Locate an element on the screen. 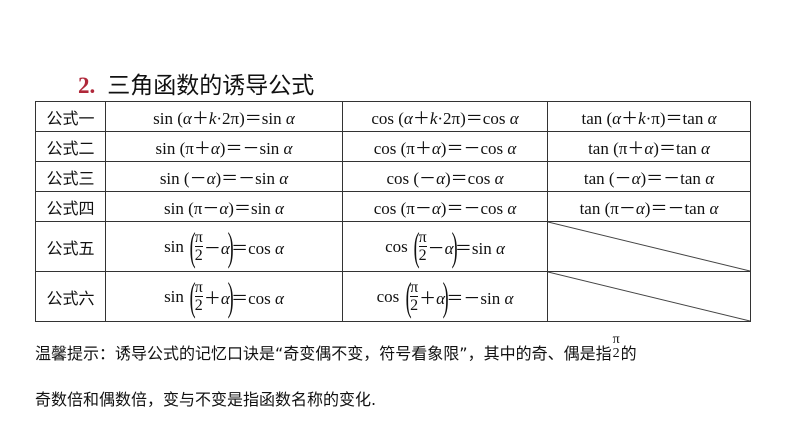  tip-text-end: 的 is located at coordinates (628, 353).